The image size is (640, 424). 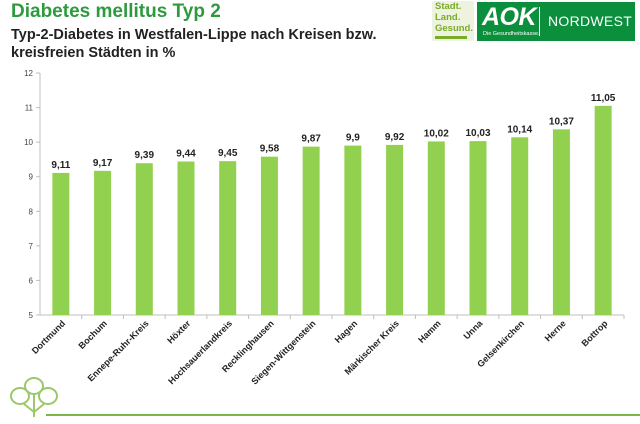 I want to click on bar-value-label: 9,11, so click(x=60, y=165).